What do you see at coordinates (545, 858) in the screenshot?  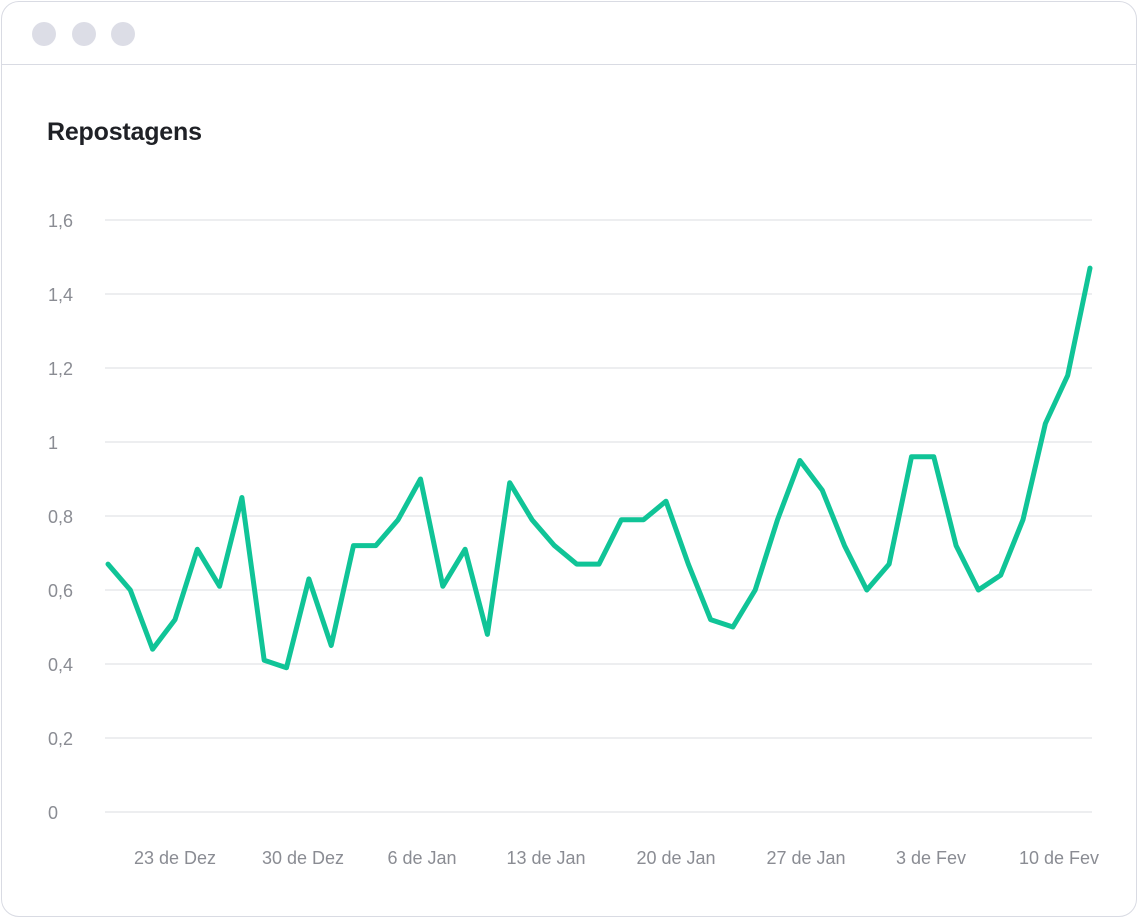 I see `x-tick-label: 13 de Jan` at bounding box center [545, 858].